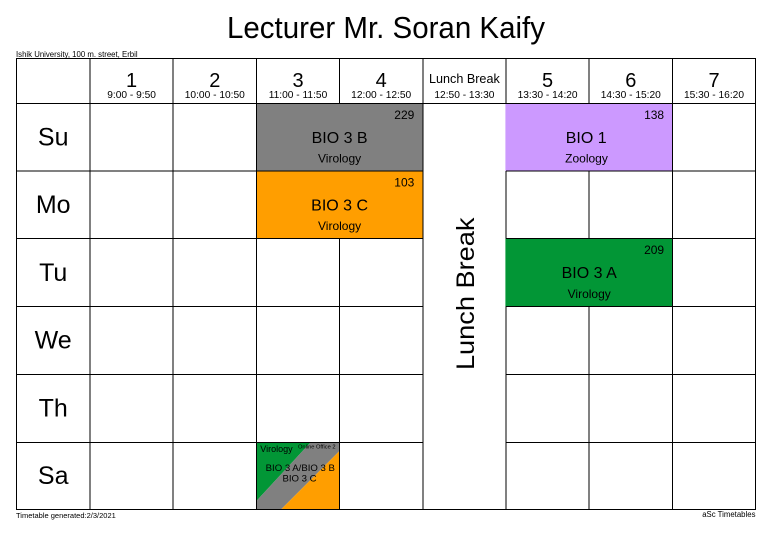  I want to click on svg-text: 103, so click(404, 183).